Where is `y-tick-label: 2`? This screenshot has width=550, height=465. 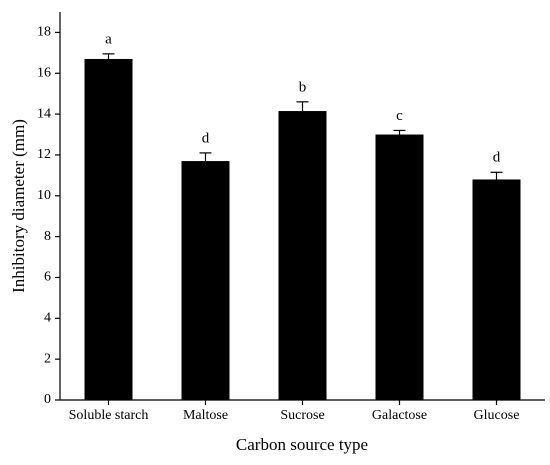
y-tick-label: 2 is located at coordinates (47, 358).